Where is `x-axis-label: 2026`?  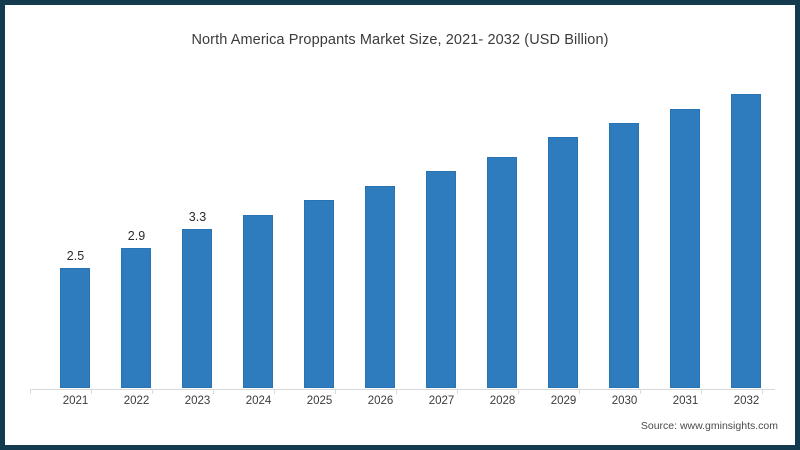
x-axis-label: 2026 is located at coordinates (380, 401).